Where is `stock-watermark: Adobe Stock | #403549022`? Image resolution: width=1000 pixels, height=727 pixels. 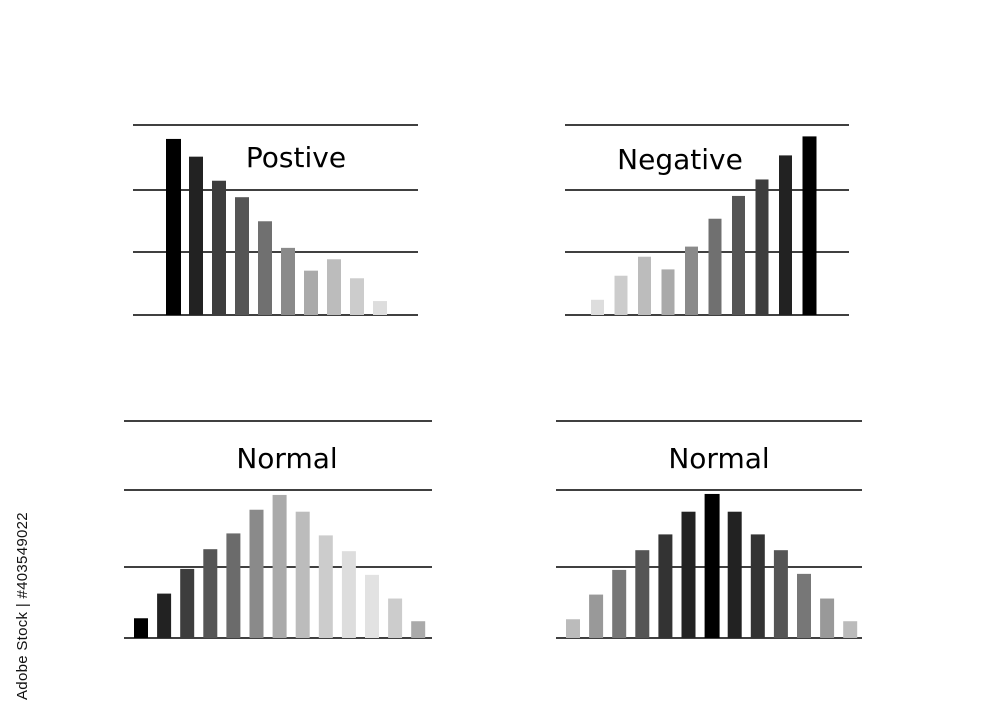
stock-watermark: Adobe Stock | #403549022 is located at coordinates (22, 606).